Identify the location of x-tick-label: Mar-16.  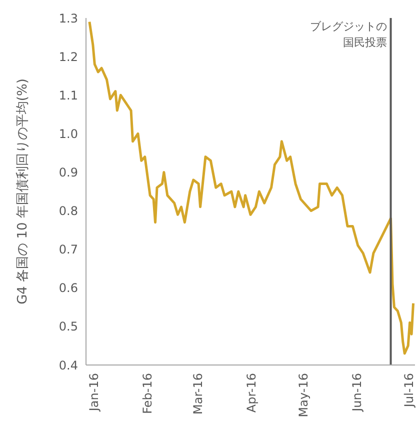
(197, 393).